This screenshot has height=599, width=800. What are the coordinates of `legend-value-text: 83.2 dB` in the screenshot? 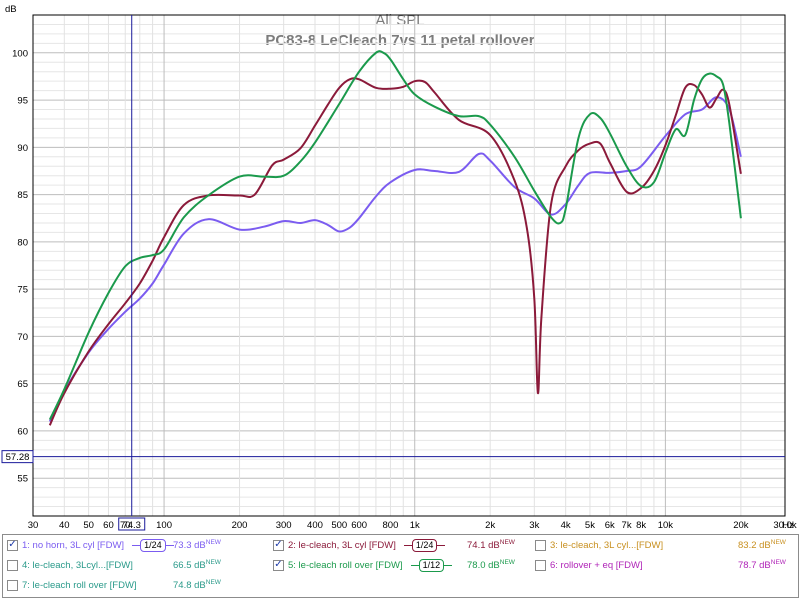 It's located at (754, 545).